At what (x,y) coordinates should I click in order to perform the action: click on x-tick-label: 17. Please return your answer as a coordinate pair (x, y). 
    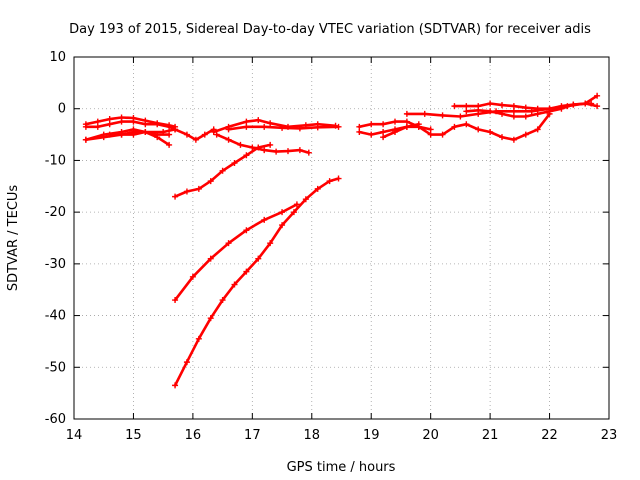
    Looking at the image, I should click on (252, 435).